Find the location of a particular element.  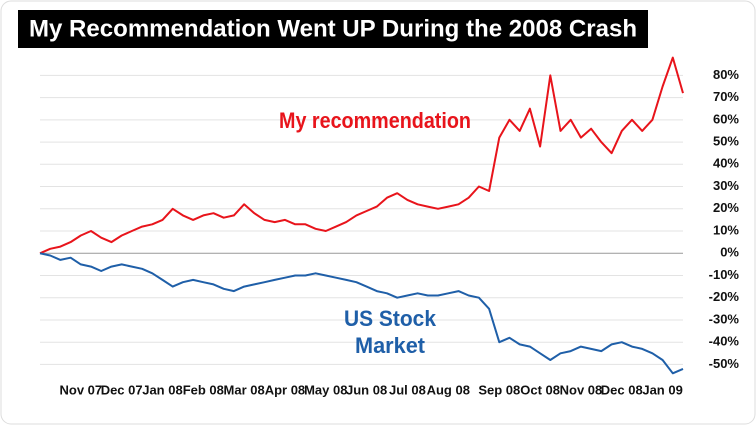

y-tick-label: 0% is located at coordinates (729, 252).